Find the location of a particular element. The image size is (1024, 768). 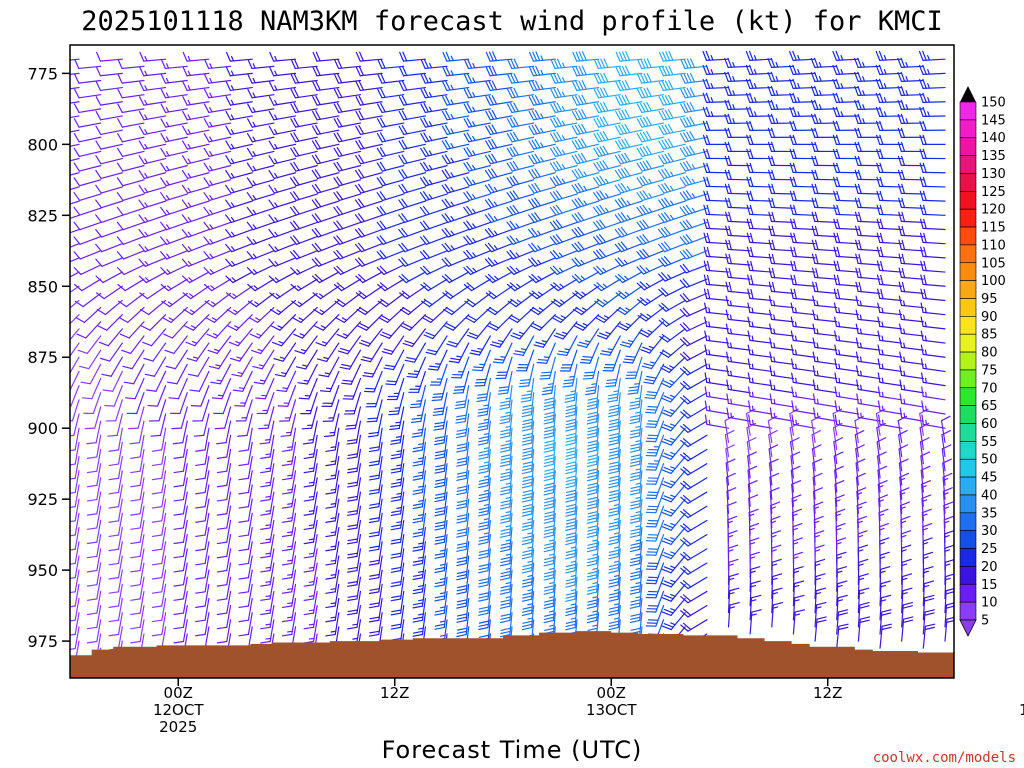

x-tick-label: 00Z is located at coordinates (178, 693).